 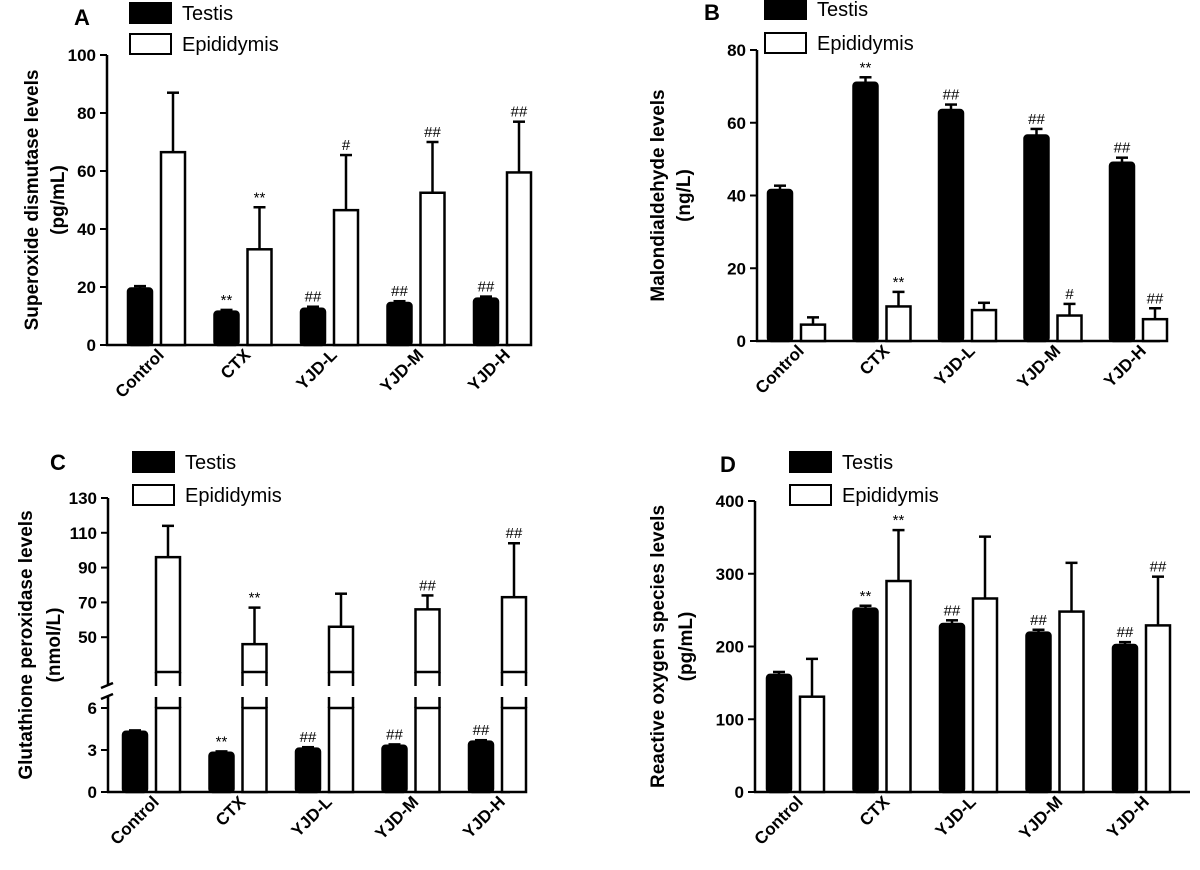 What do you see at coordinates (956, 816) in the screenshot?
I see `panel-d-x-tick-label: YJD-L` at bounding box center [956, 816].